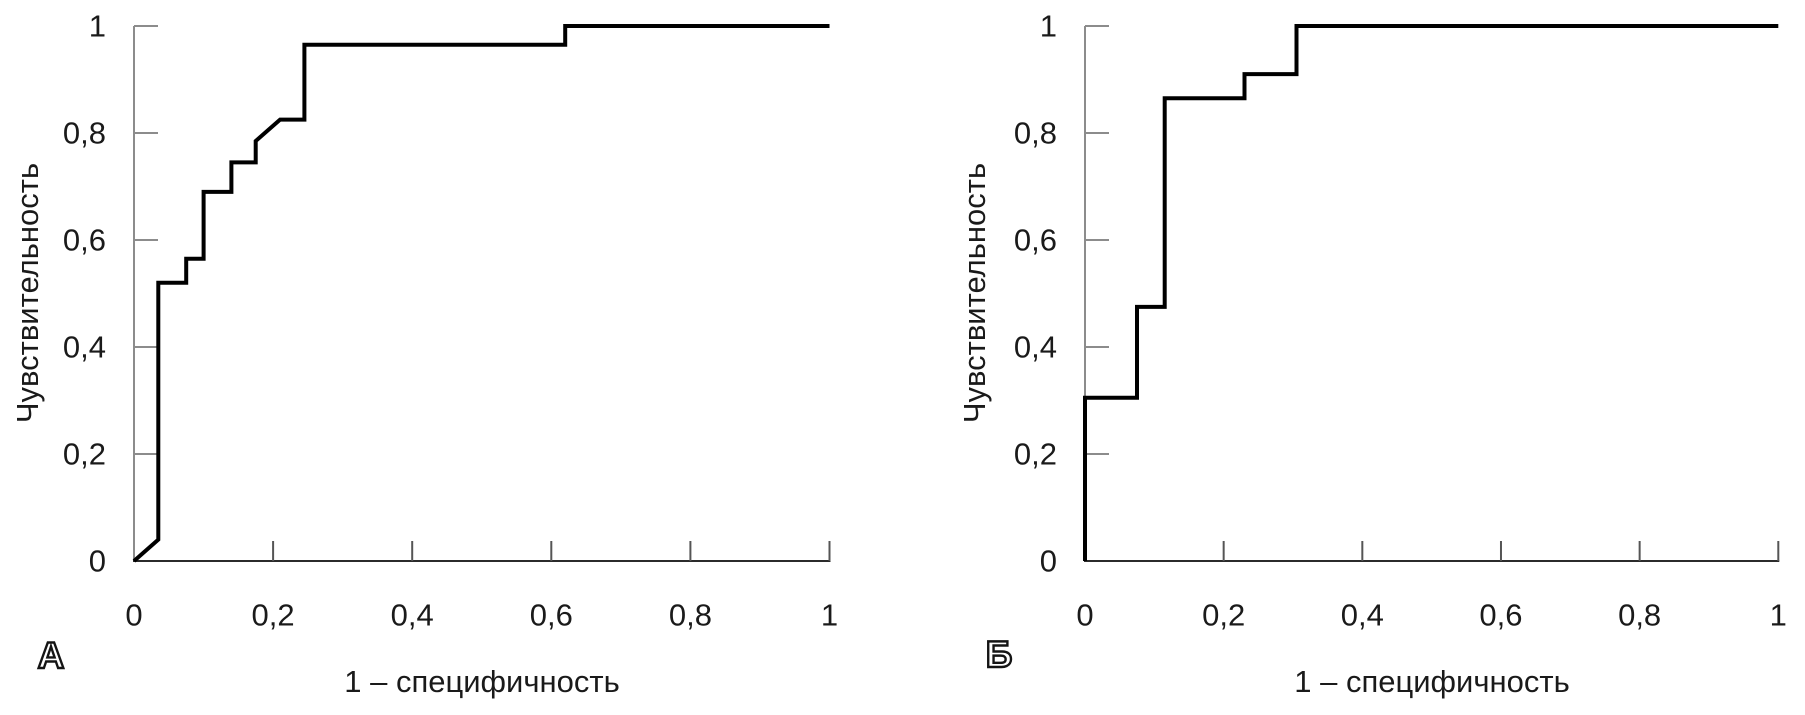  Describe the element at coordinates (27, 293) in the screenshot. I see `y-axis-label-a: Чувствительность` at that location.